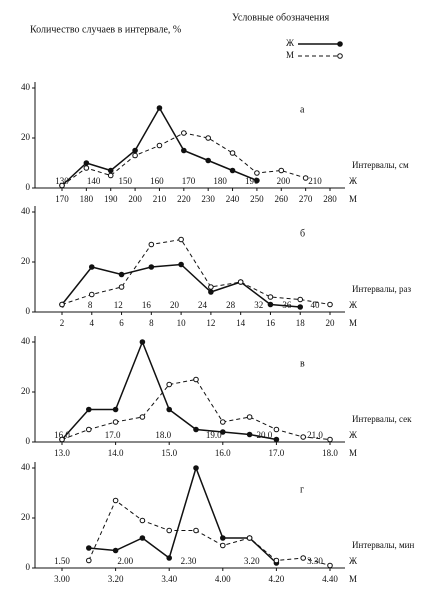  Describe the element at coordinates (163, 435) in the screenshot. I see `x-tick-label-f: 18.0` at that location.